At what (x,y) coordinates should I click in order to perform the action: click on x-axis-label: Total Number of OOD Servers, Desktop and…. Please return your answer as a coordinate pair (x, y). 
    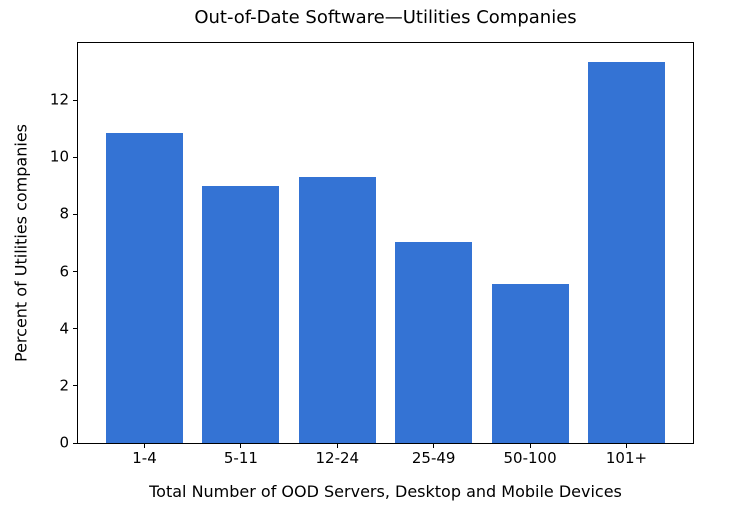
    Looking at the image, I should click on (385, 491).